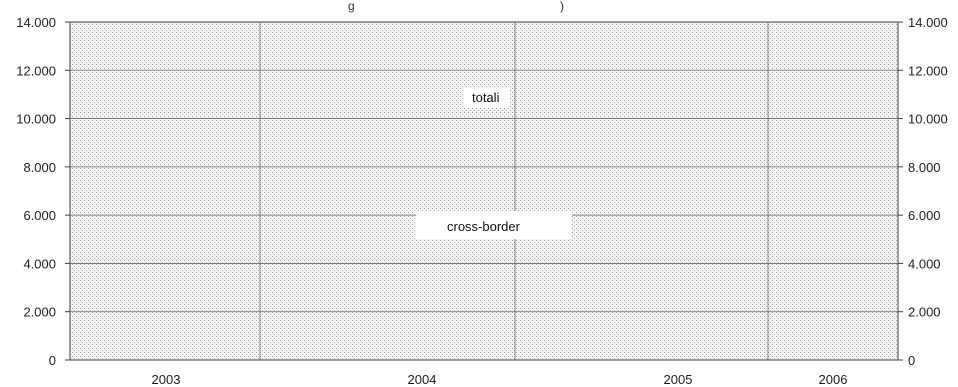 The image size is (958, 387). Describe the element at coordinates (422, 379) in the screenshot. I see `x-tick-label: 2004` at that location.